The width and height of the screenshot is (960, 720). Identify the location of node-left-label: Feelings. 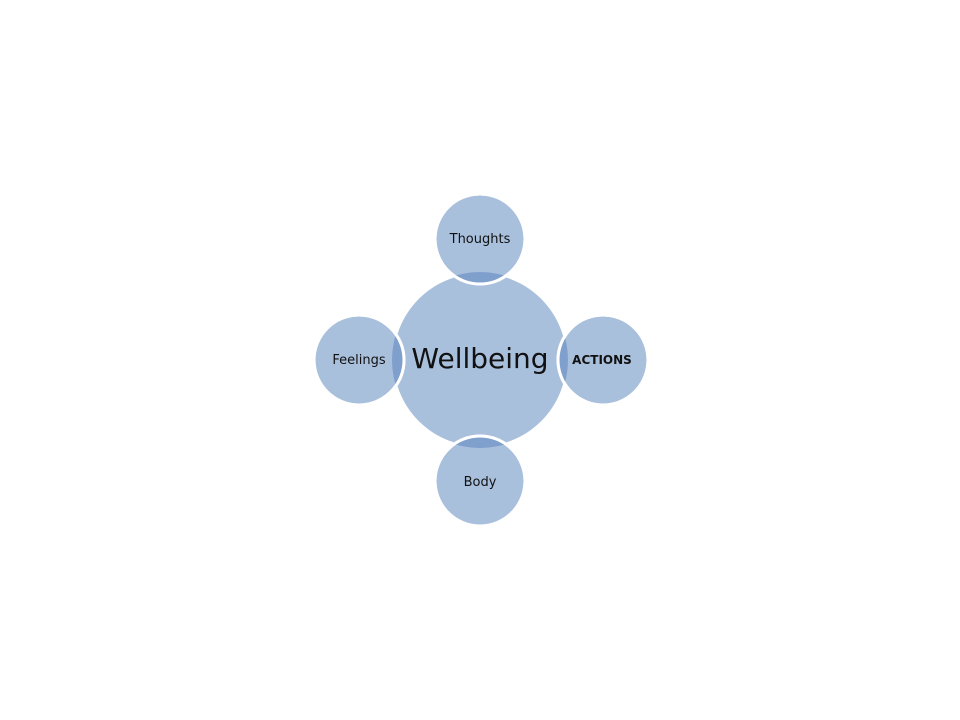
(358, 360).